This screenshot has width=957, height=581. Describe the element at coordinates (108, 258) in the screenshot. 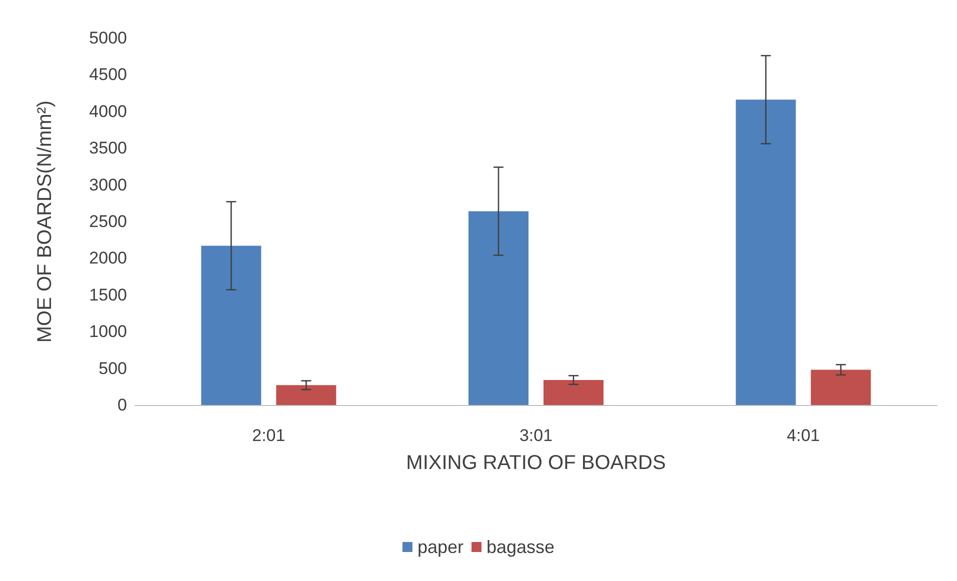

I see `y-tick-label: 2000` at that location.